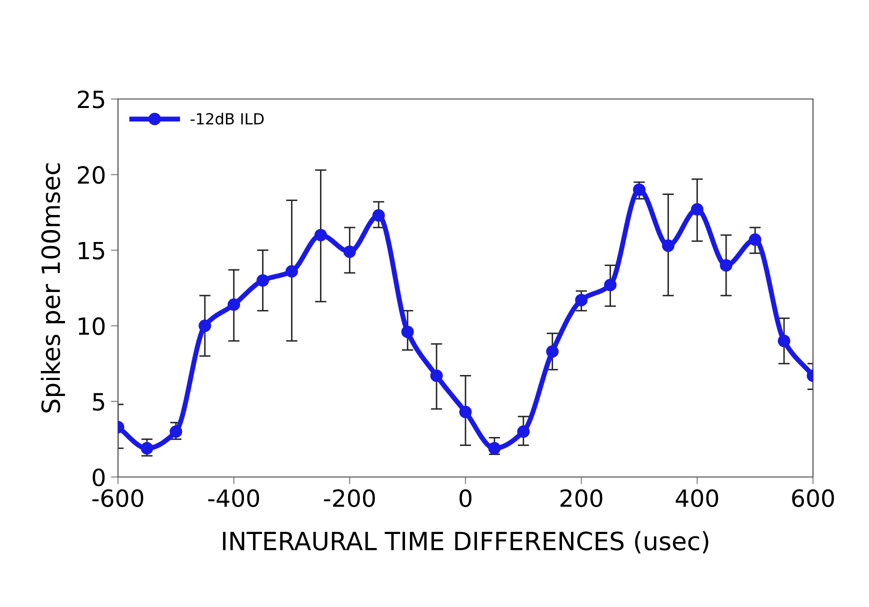 This screenshot has height=607, width=869. Describe the element at coordinates (91, 99) in the screenshot. I see `y-tick-label: 25` at that location.